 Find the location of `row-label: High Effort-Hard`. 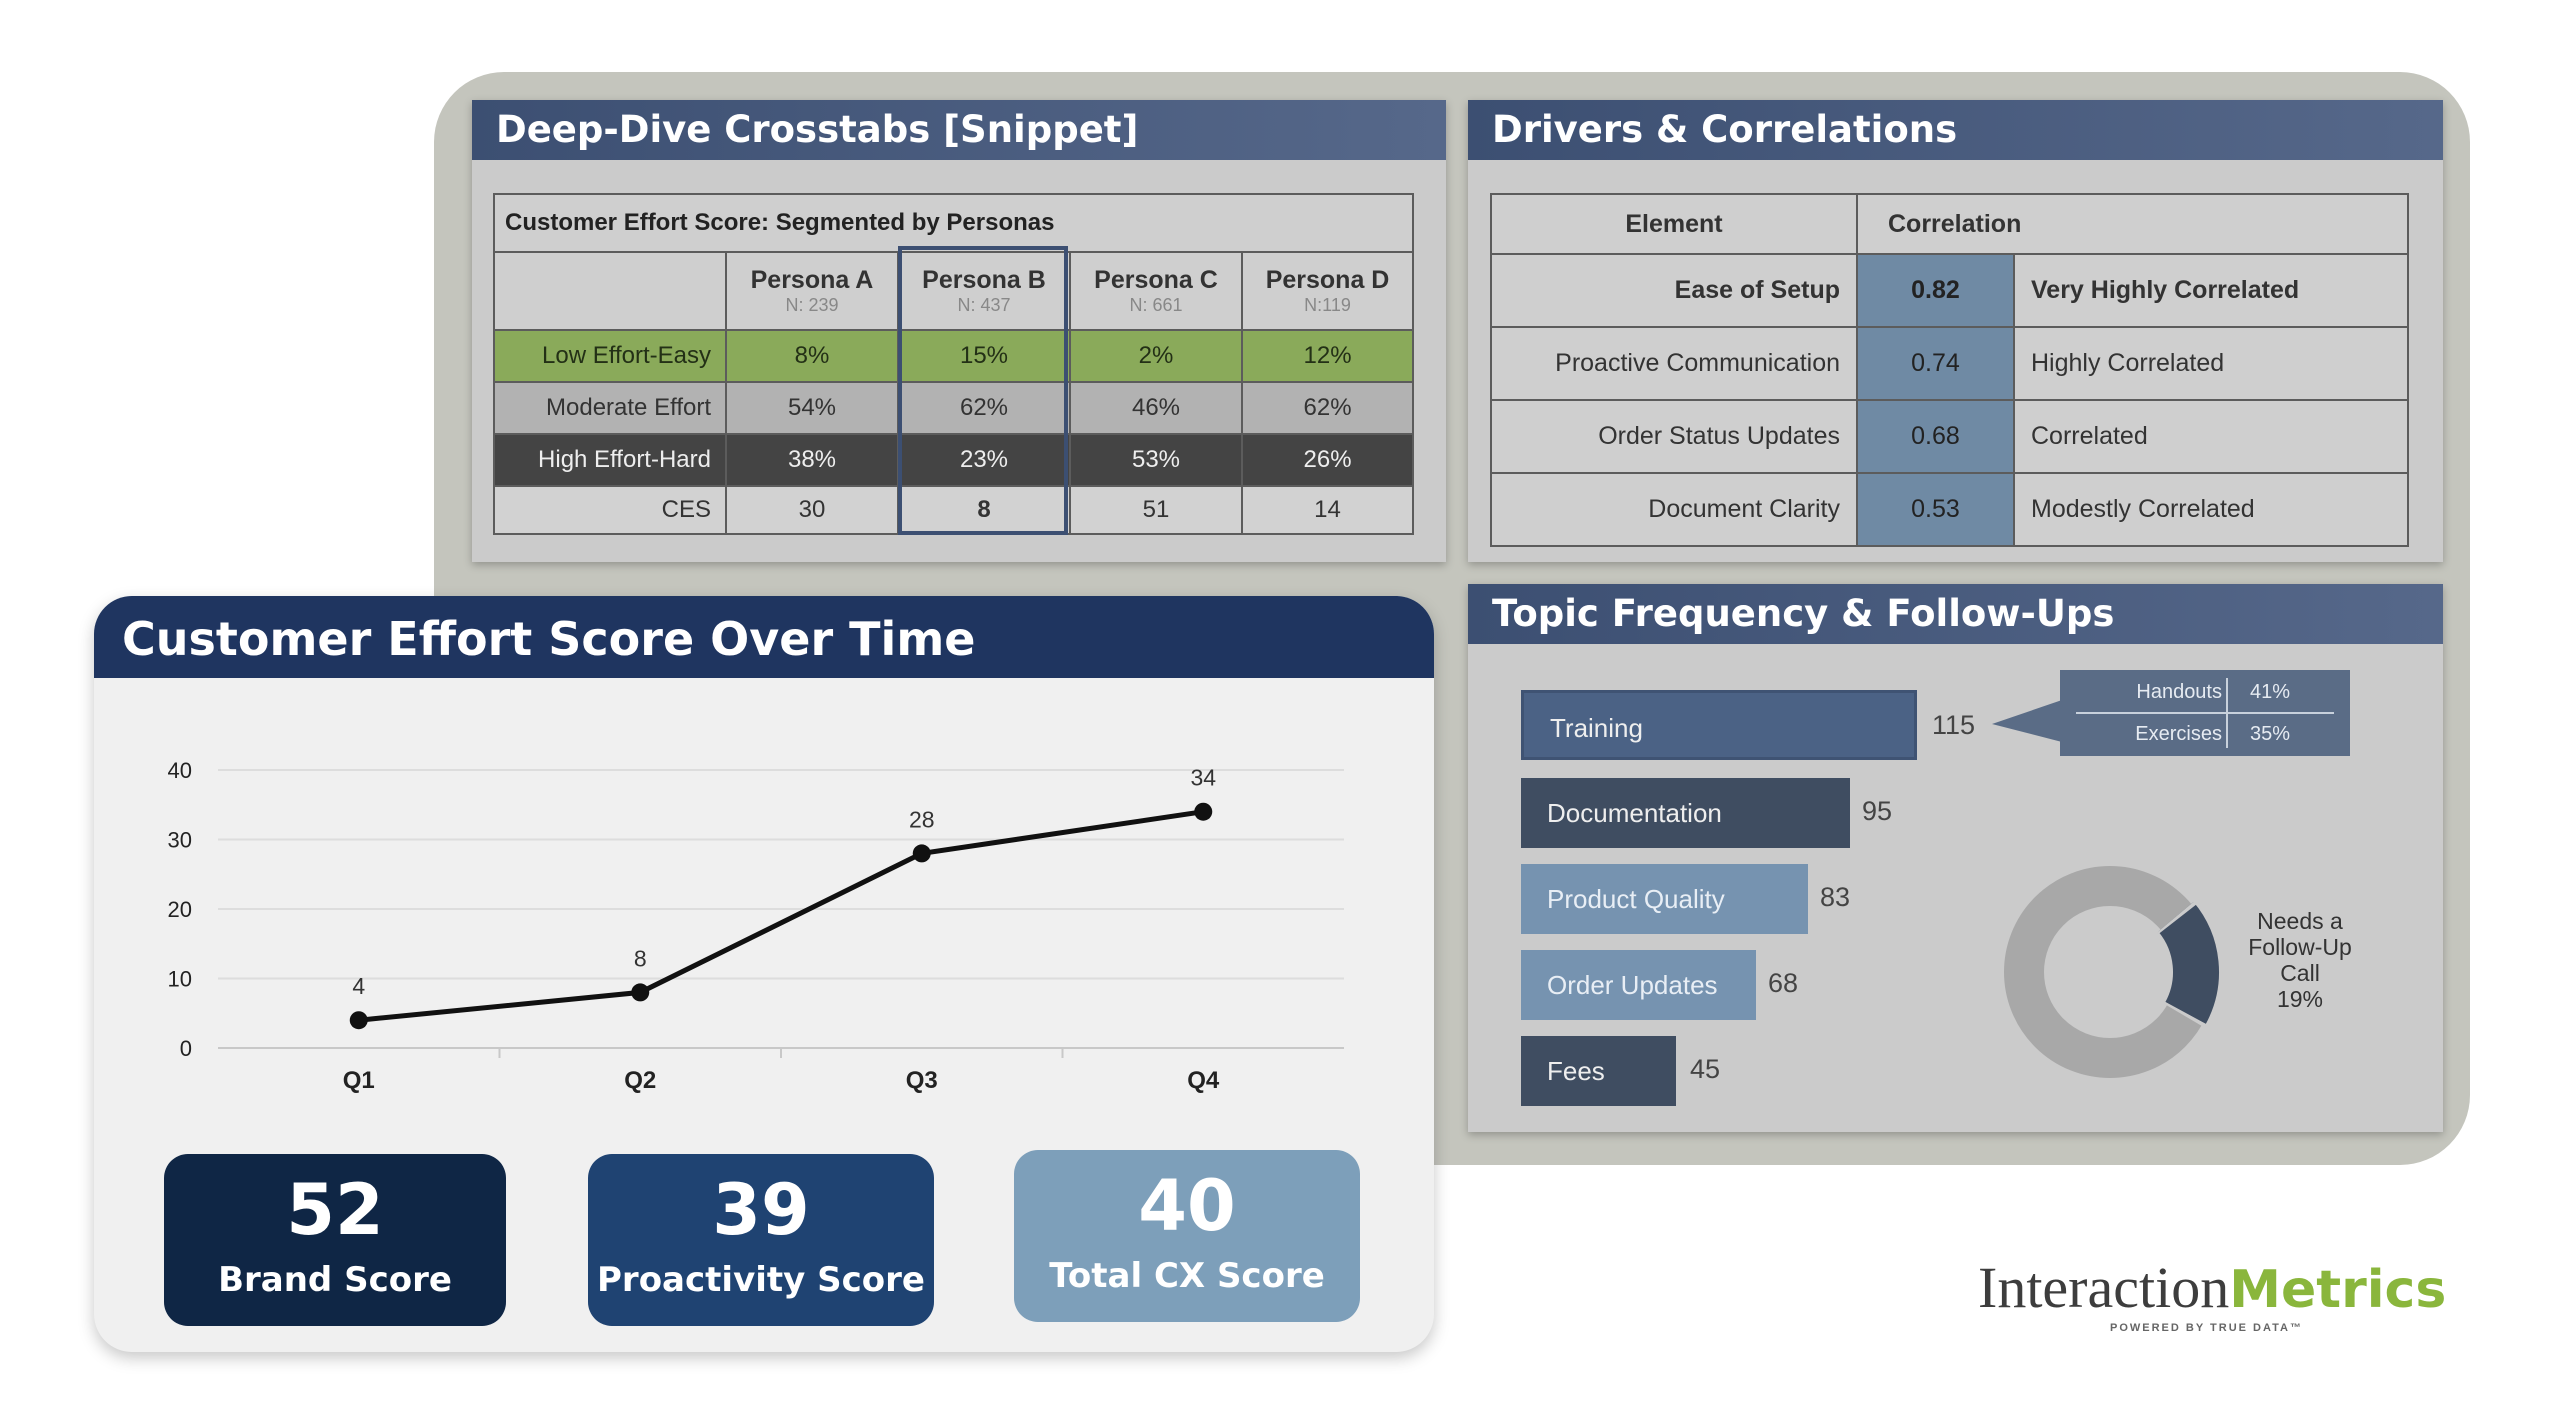

row-label: High Effort-Hard is located at coordinates (610, 460).